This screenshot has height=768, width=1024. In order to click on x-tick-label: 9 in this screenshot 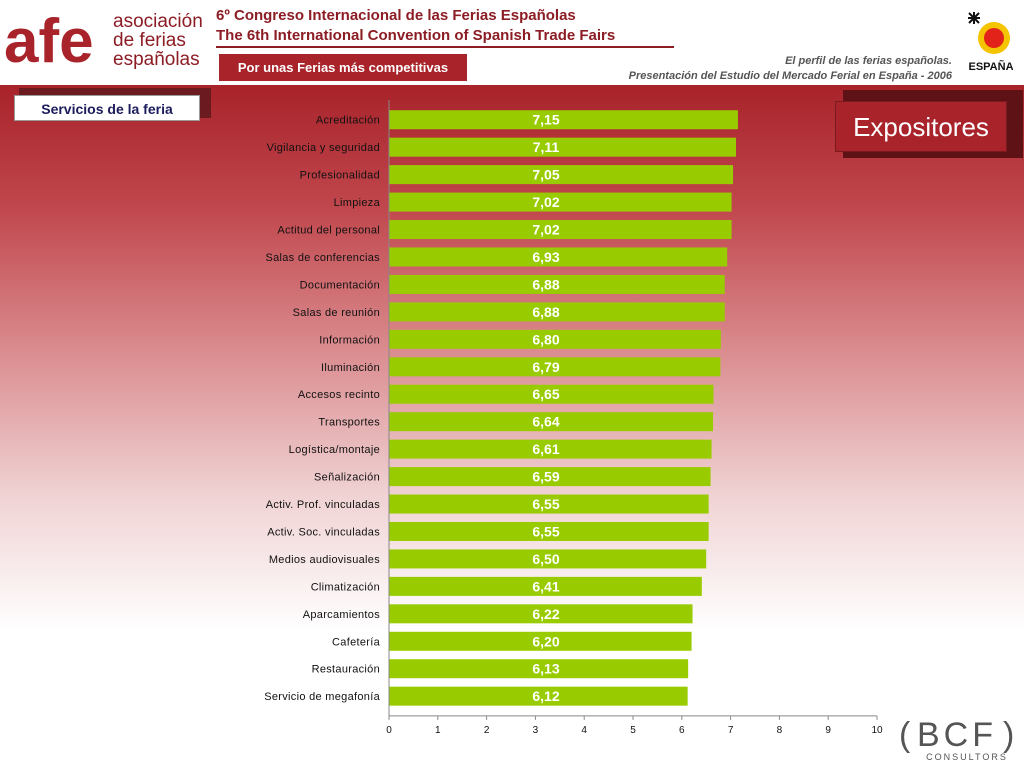, I will do `click(828, 730)`.